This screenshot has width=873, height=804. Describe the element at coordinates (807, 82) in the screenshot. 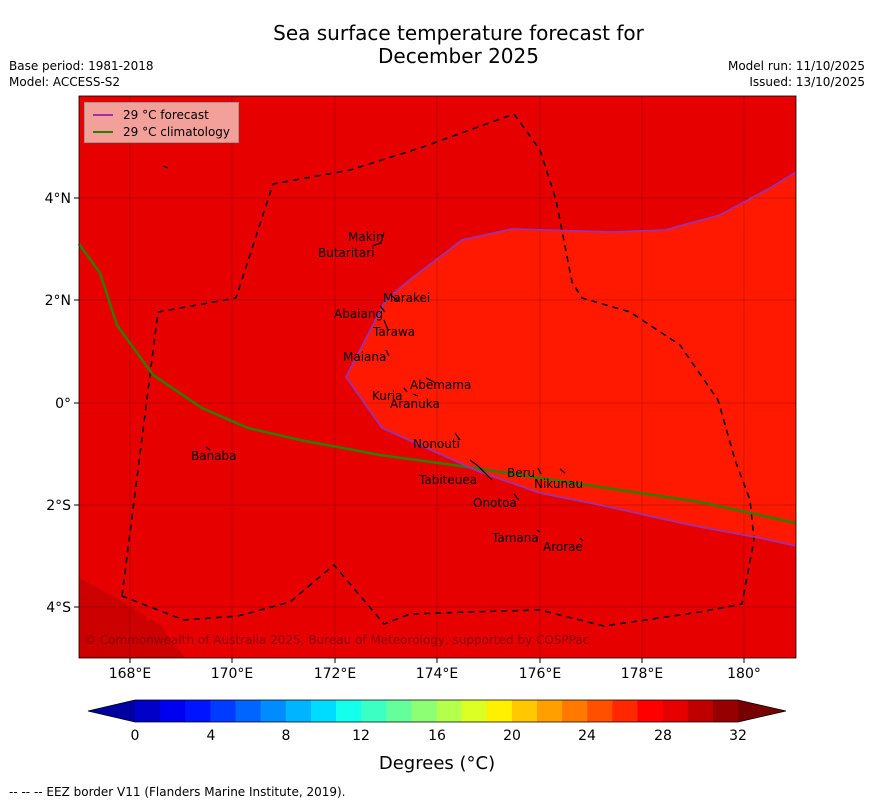

I see `issued-date: Issued: 13/10/2025` at that location.